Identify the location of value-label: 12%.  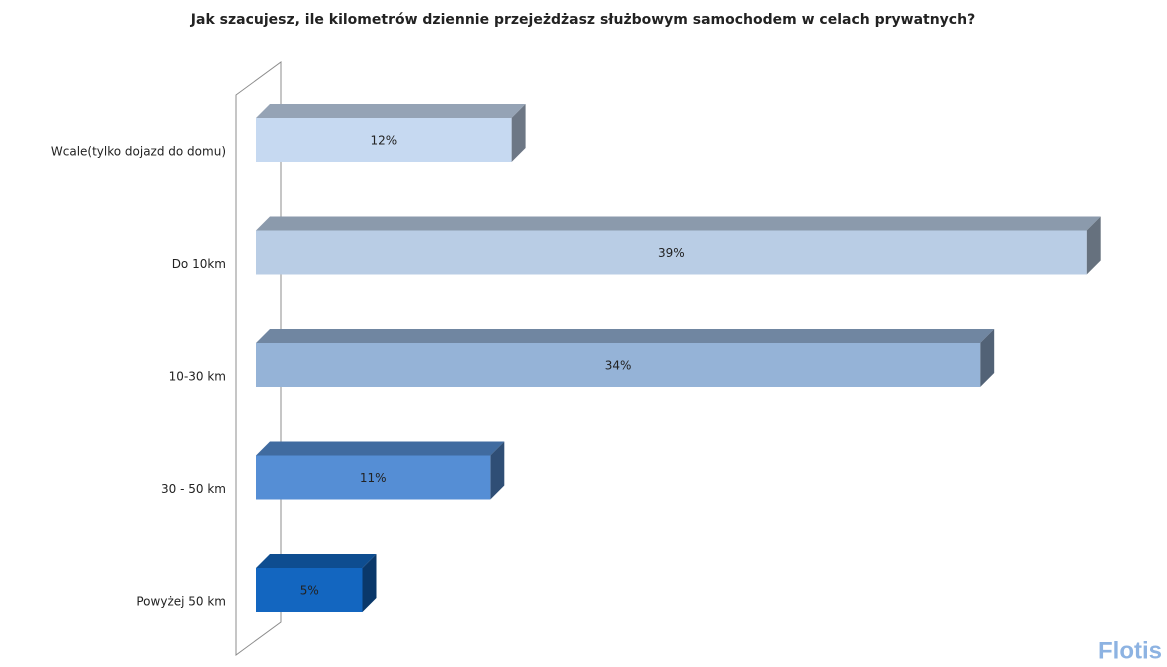
(383, 141).